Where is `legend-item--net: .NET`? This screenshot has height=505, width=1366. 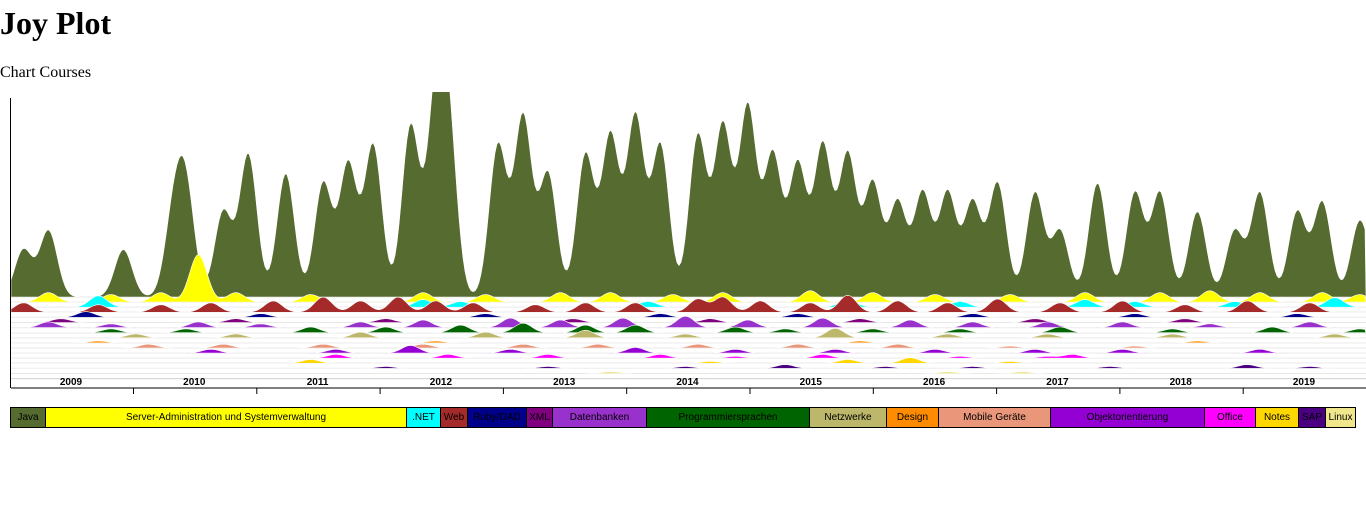 legend-item--net: .NET is located at coordinates (424, 417).